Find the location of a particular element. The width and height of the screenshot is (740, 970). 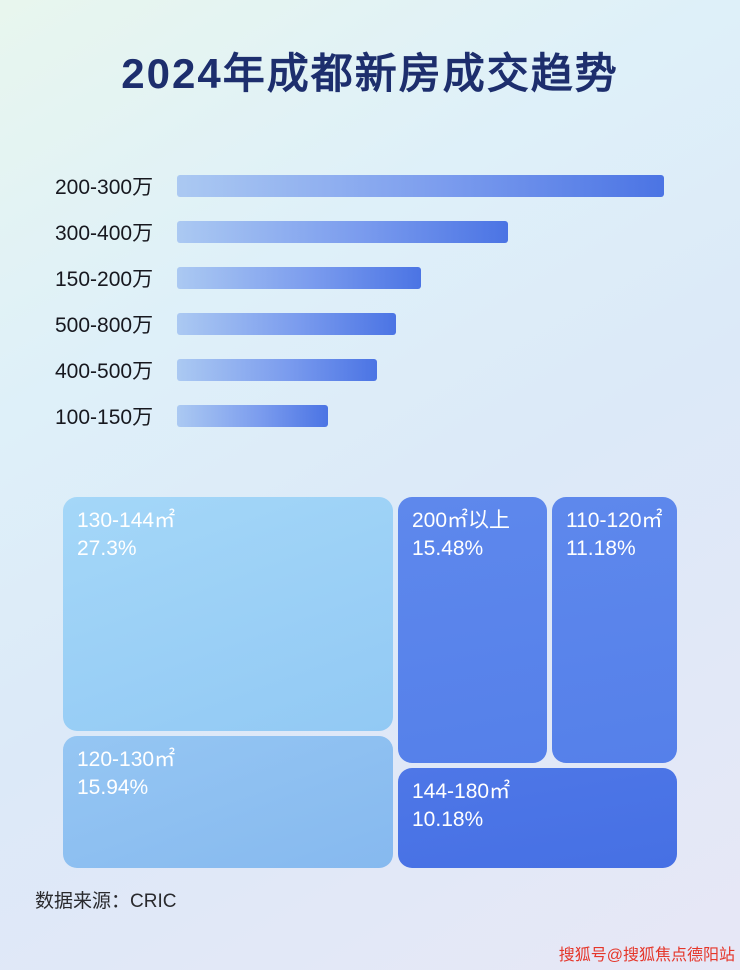

treemap-block-label: 120-130㎡ is located at coordinates (126, 759).